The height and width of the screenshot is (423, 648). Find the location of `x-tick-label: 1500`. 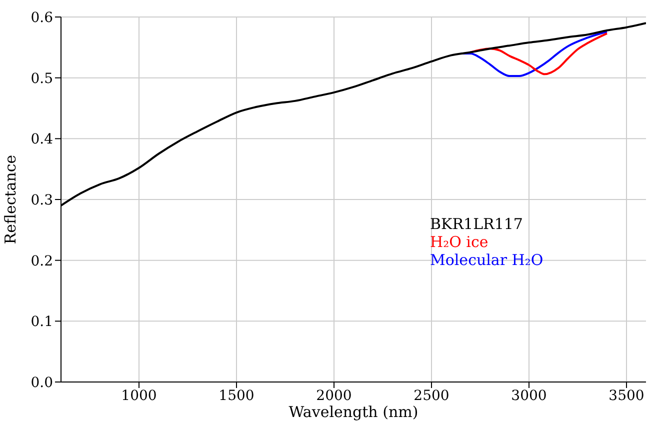

x-tick-label: 1500 is located at coordinates (236, 396).